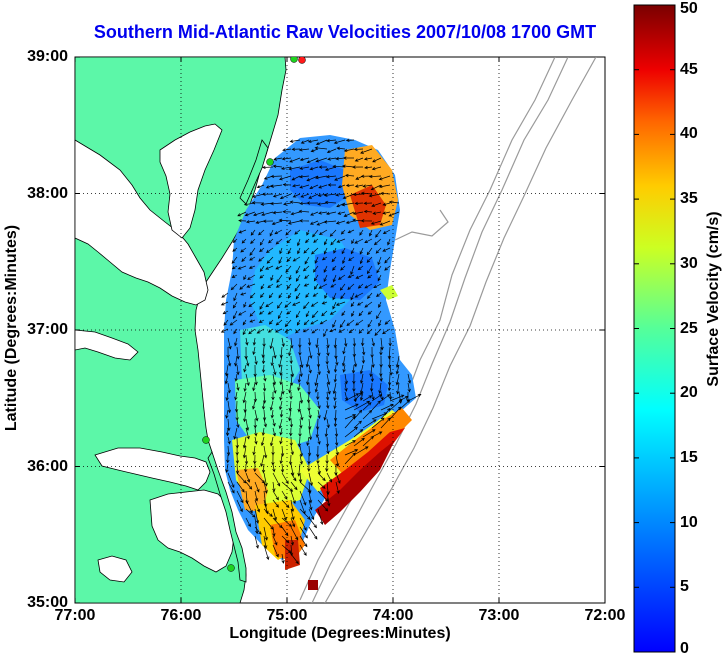  I want to click on colorbar-tick-label: 15, so click(689, 457).